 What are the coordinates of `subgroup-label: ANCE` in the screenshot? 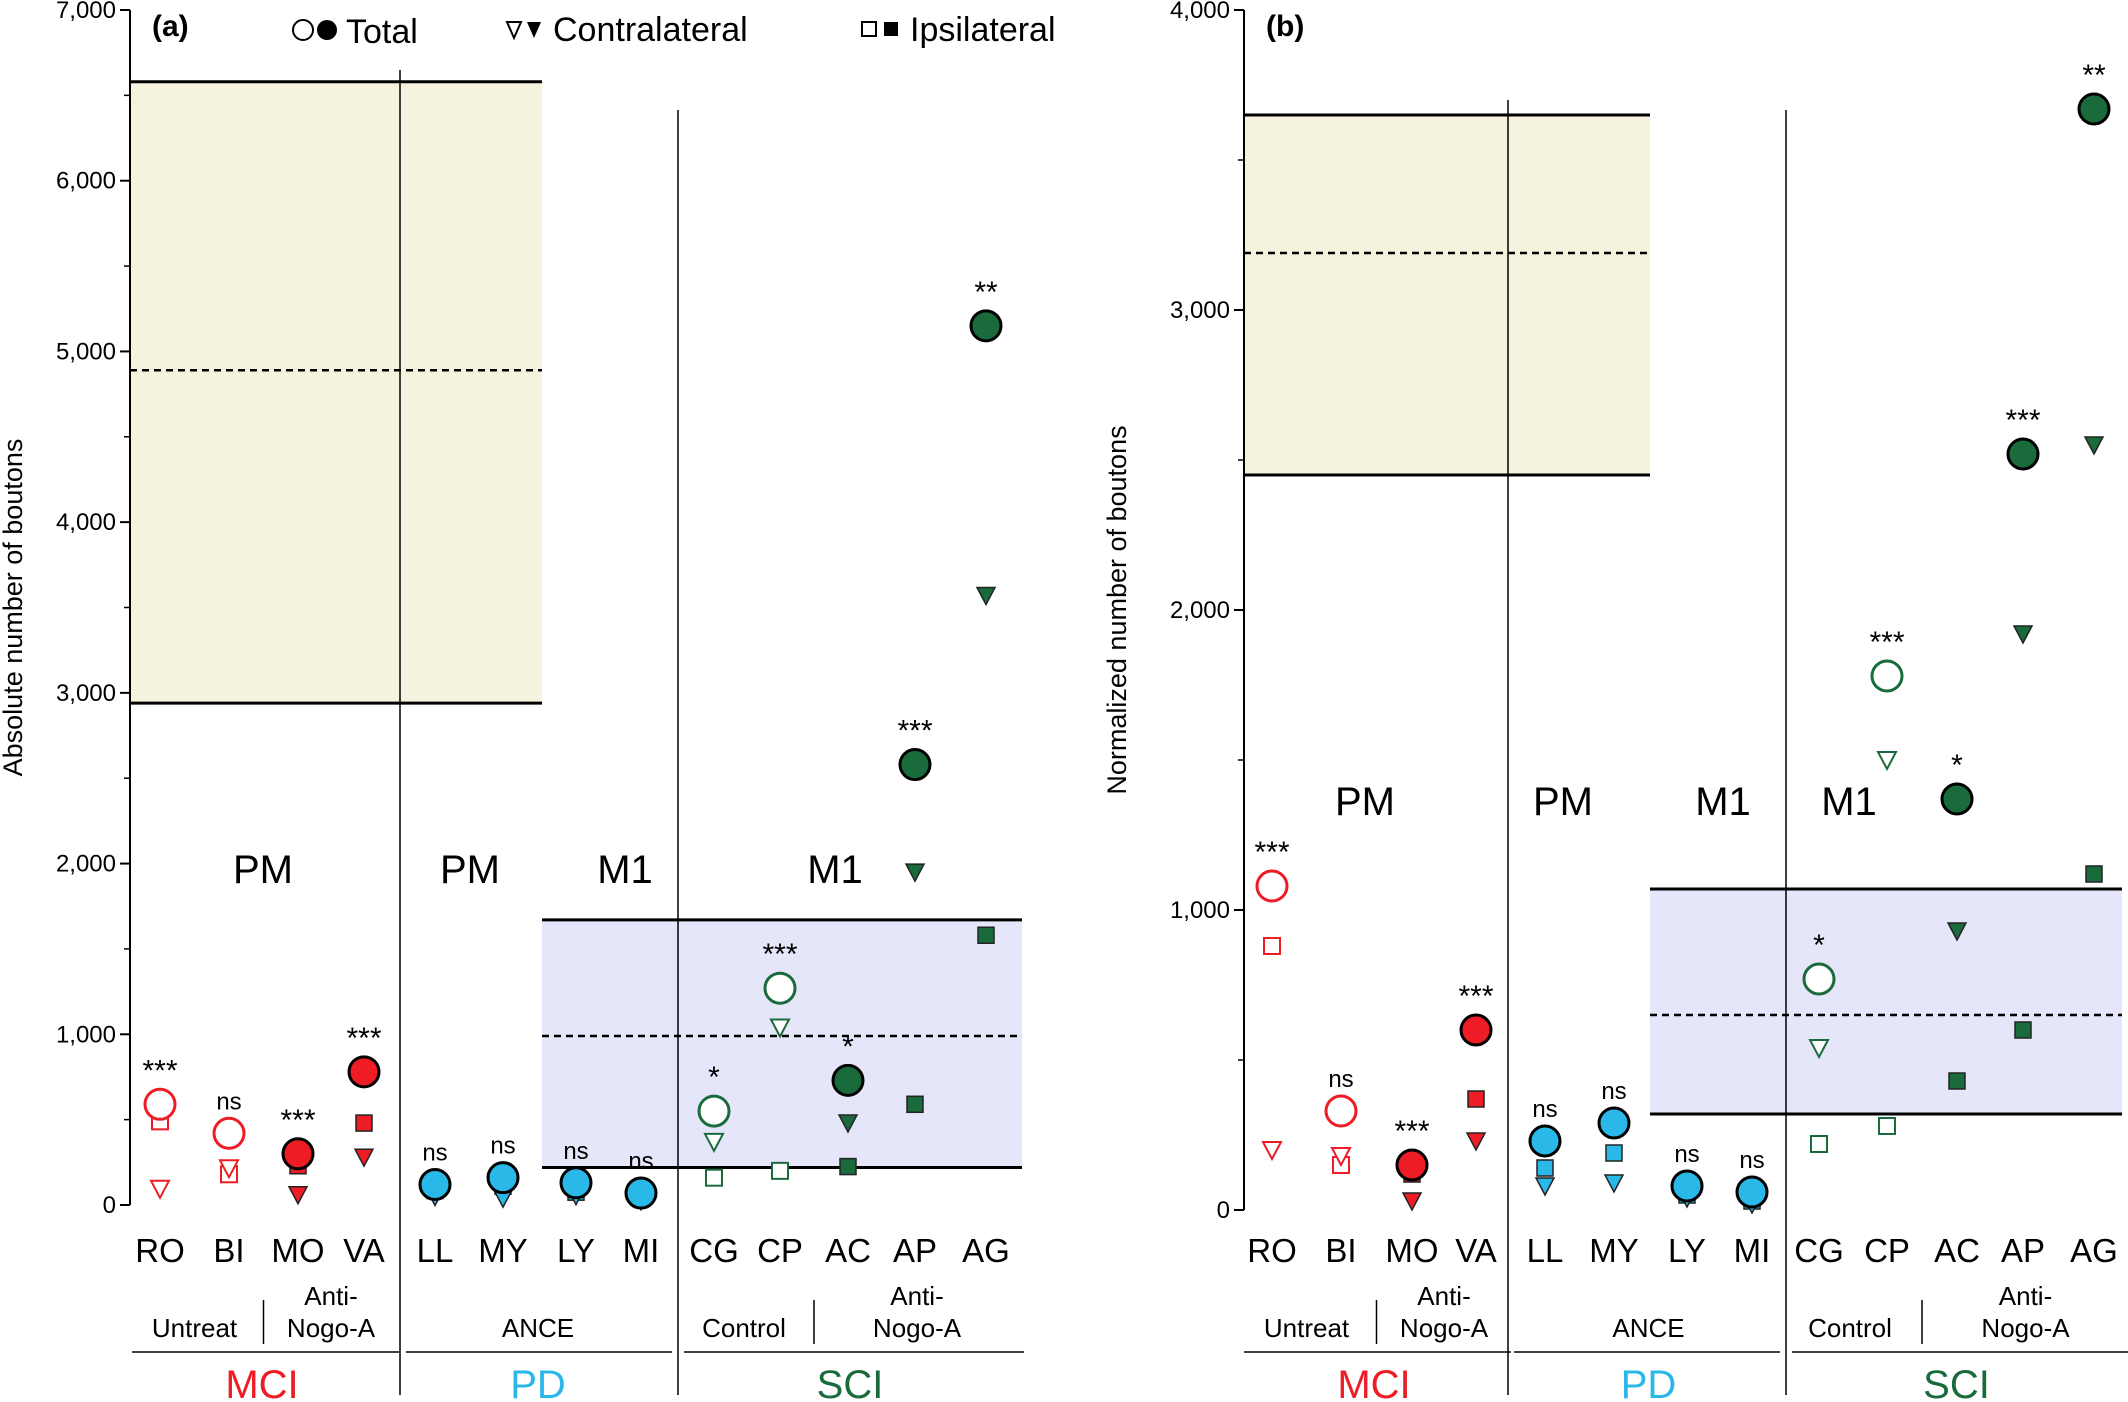 It's located at (1648, 1328).